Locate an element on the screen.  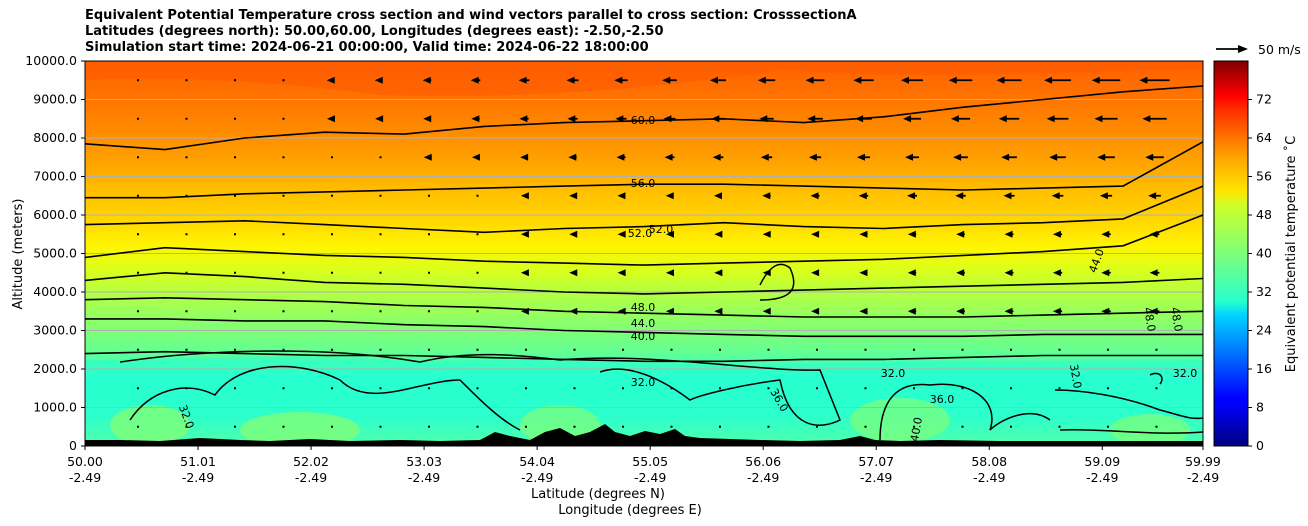
x-tick-label-lat: 51.01 is located at coordinates (198, 461).